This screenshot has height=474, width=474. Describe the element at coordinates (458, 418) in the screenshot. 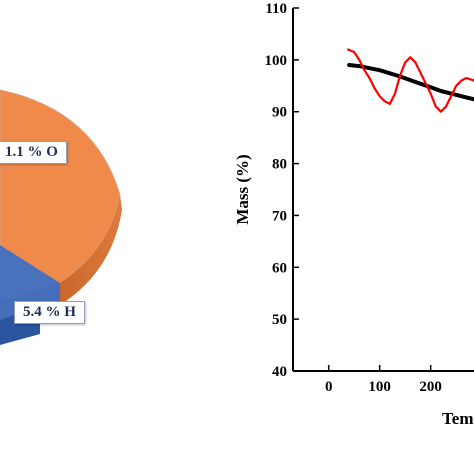

I see `x-axis-title: Tem` at that location.